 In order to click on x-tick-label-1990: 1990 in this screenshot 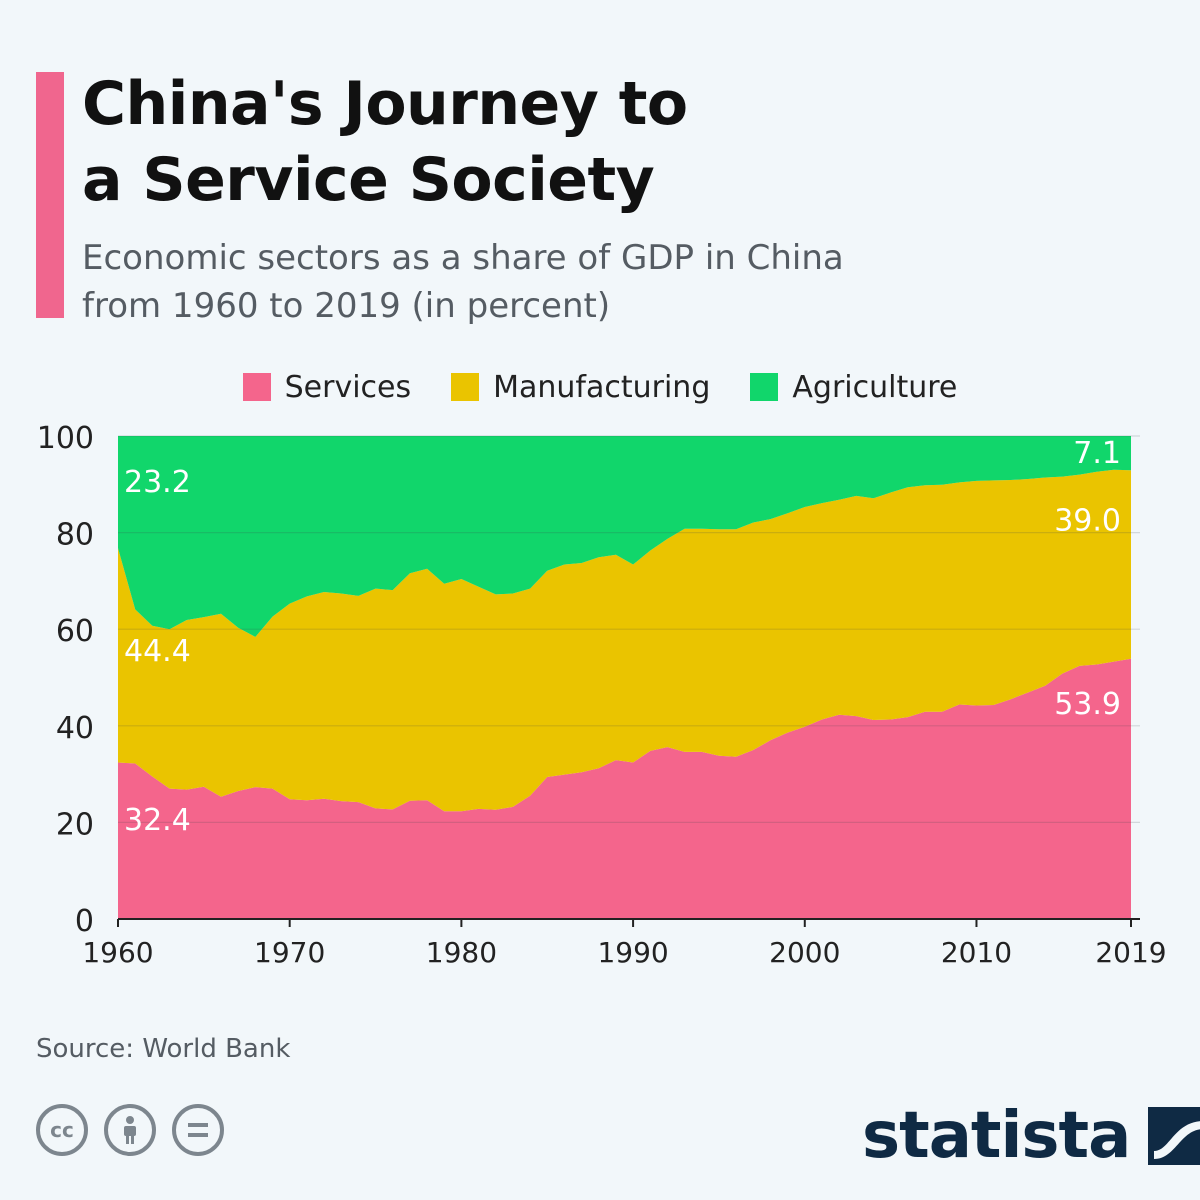, I will do `click(632, 952)`.